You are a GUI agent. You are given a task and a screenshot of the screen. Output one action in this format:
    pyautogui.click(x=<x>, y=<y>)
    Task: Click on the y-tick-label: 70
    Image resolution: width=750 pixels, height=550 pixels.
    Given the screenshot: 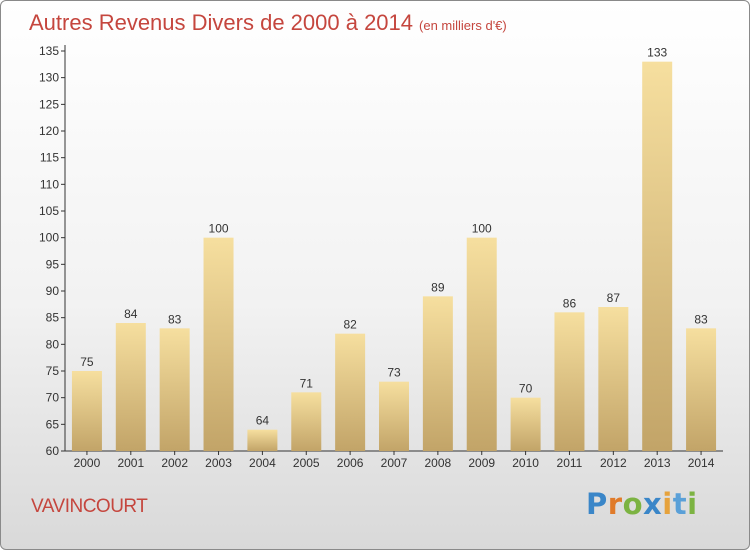 What is the action you would take?
    pyautogui.click(x=53, y=398)
    